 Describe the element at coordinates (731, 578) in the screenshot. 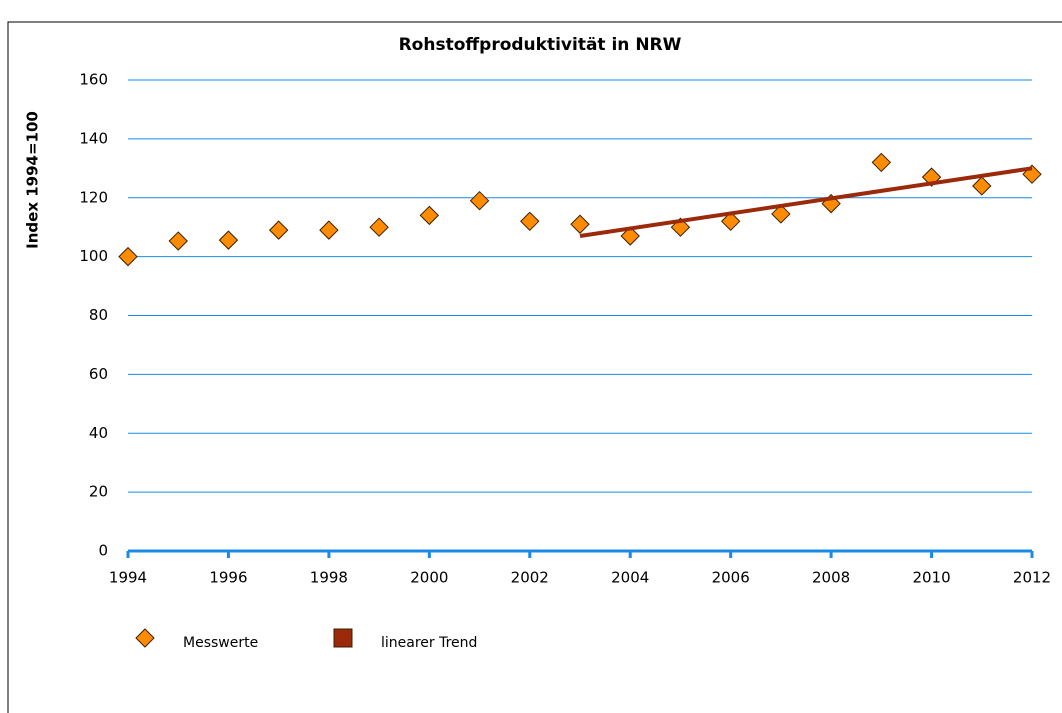

I see `x-tick-label: 2006` at that location.